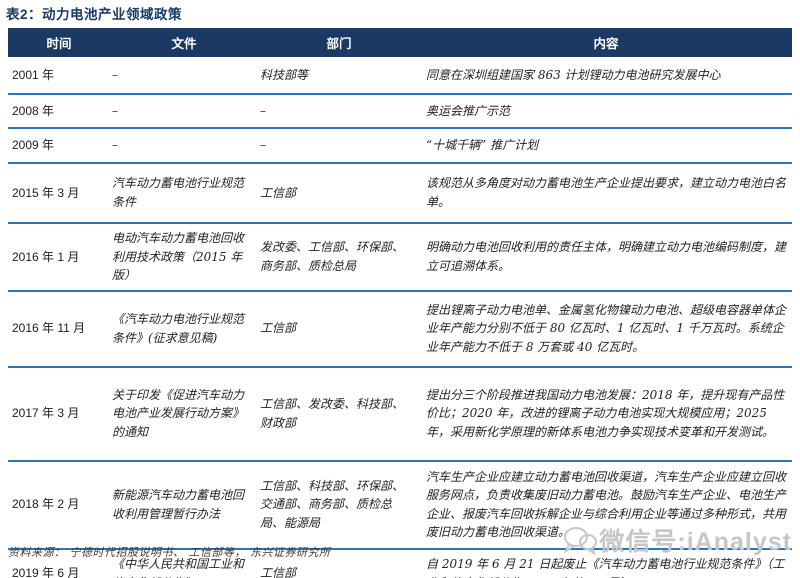 This screenshot has height=578, width=800. What do you see at coordinates (59, 563) in the screenshot?
I see `cell-time: 2019 年 6 月` at bounding box center [59, 563].